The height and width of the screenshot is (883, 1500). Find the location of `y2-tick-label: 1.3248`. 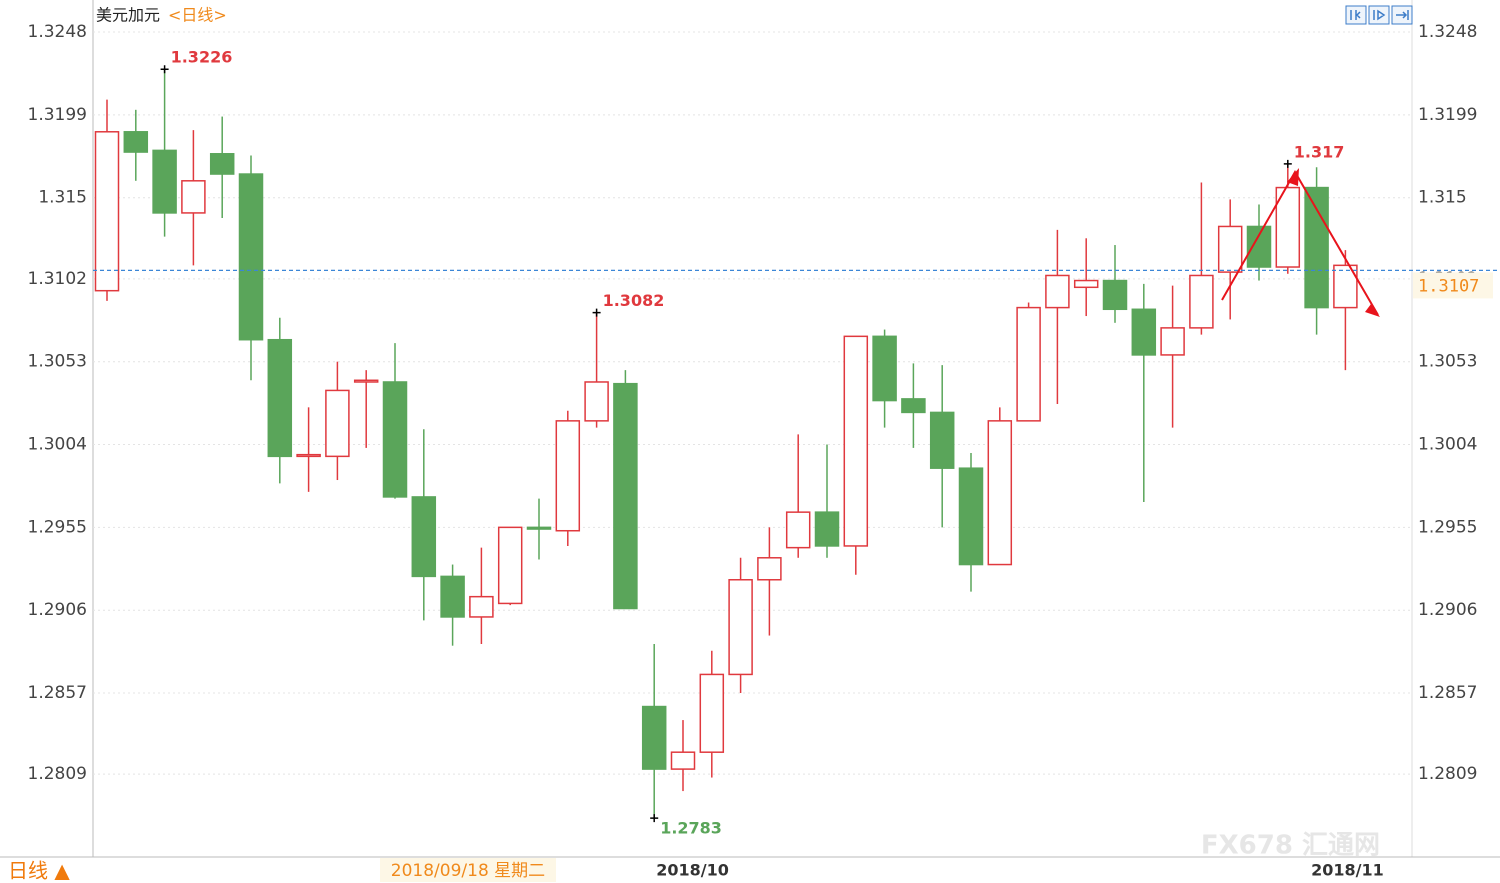

y2-tick-label: 1.3248 is located at coordinates (1447, 32).